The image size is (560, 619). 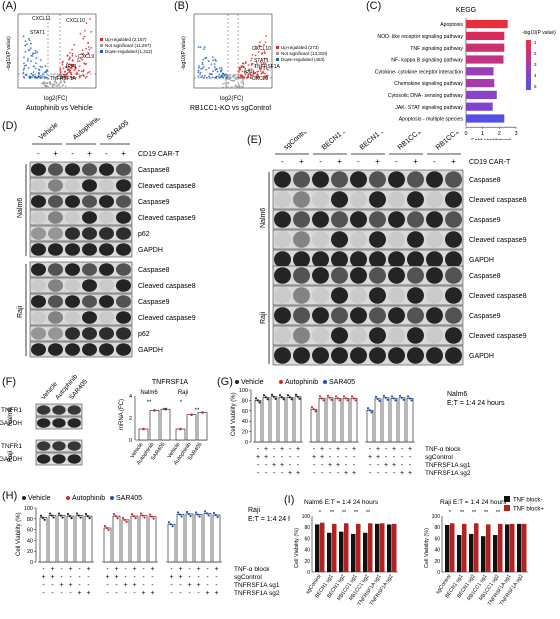 I want to click on et-ratio: E:T = 1:4 24 hours, so click(x=269, y=519).